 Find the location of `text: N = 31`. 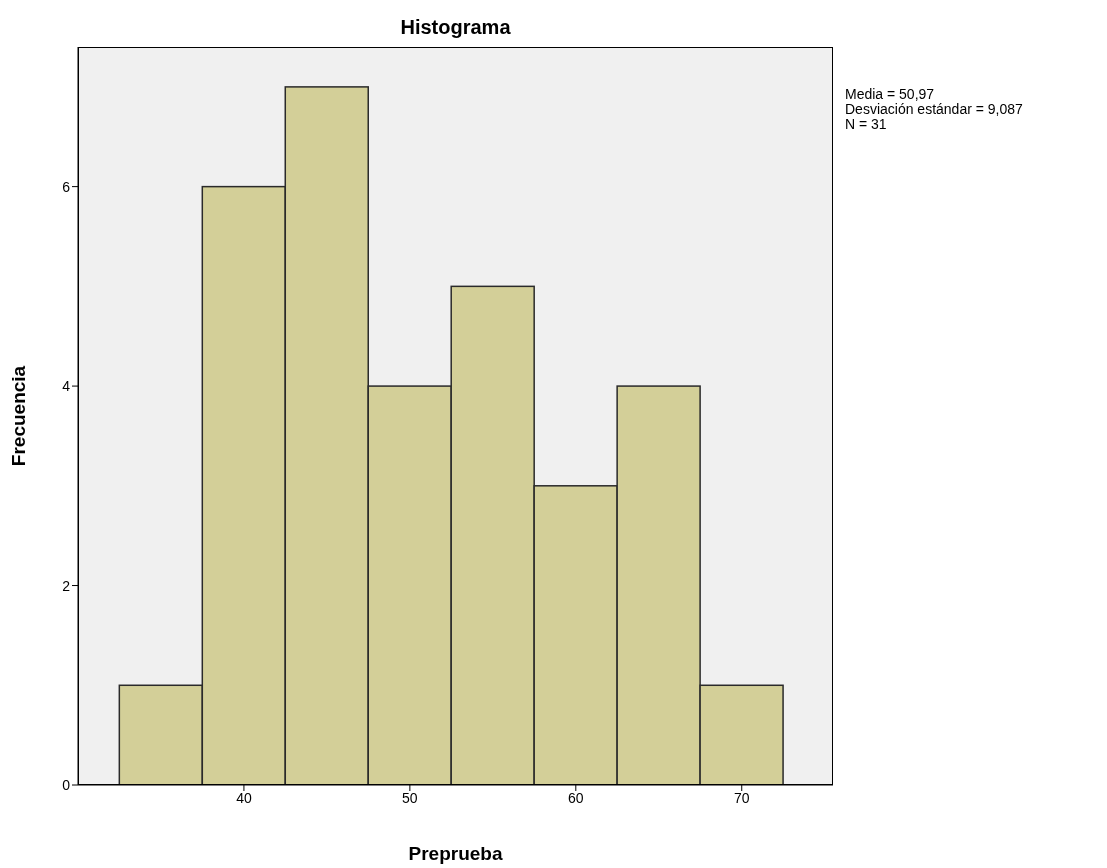

text: N = 31 is located at coordinates (866, 124).